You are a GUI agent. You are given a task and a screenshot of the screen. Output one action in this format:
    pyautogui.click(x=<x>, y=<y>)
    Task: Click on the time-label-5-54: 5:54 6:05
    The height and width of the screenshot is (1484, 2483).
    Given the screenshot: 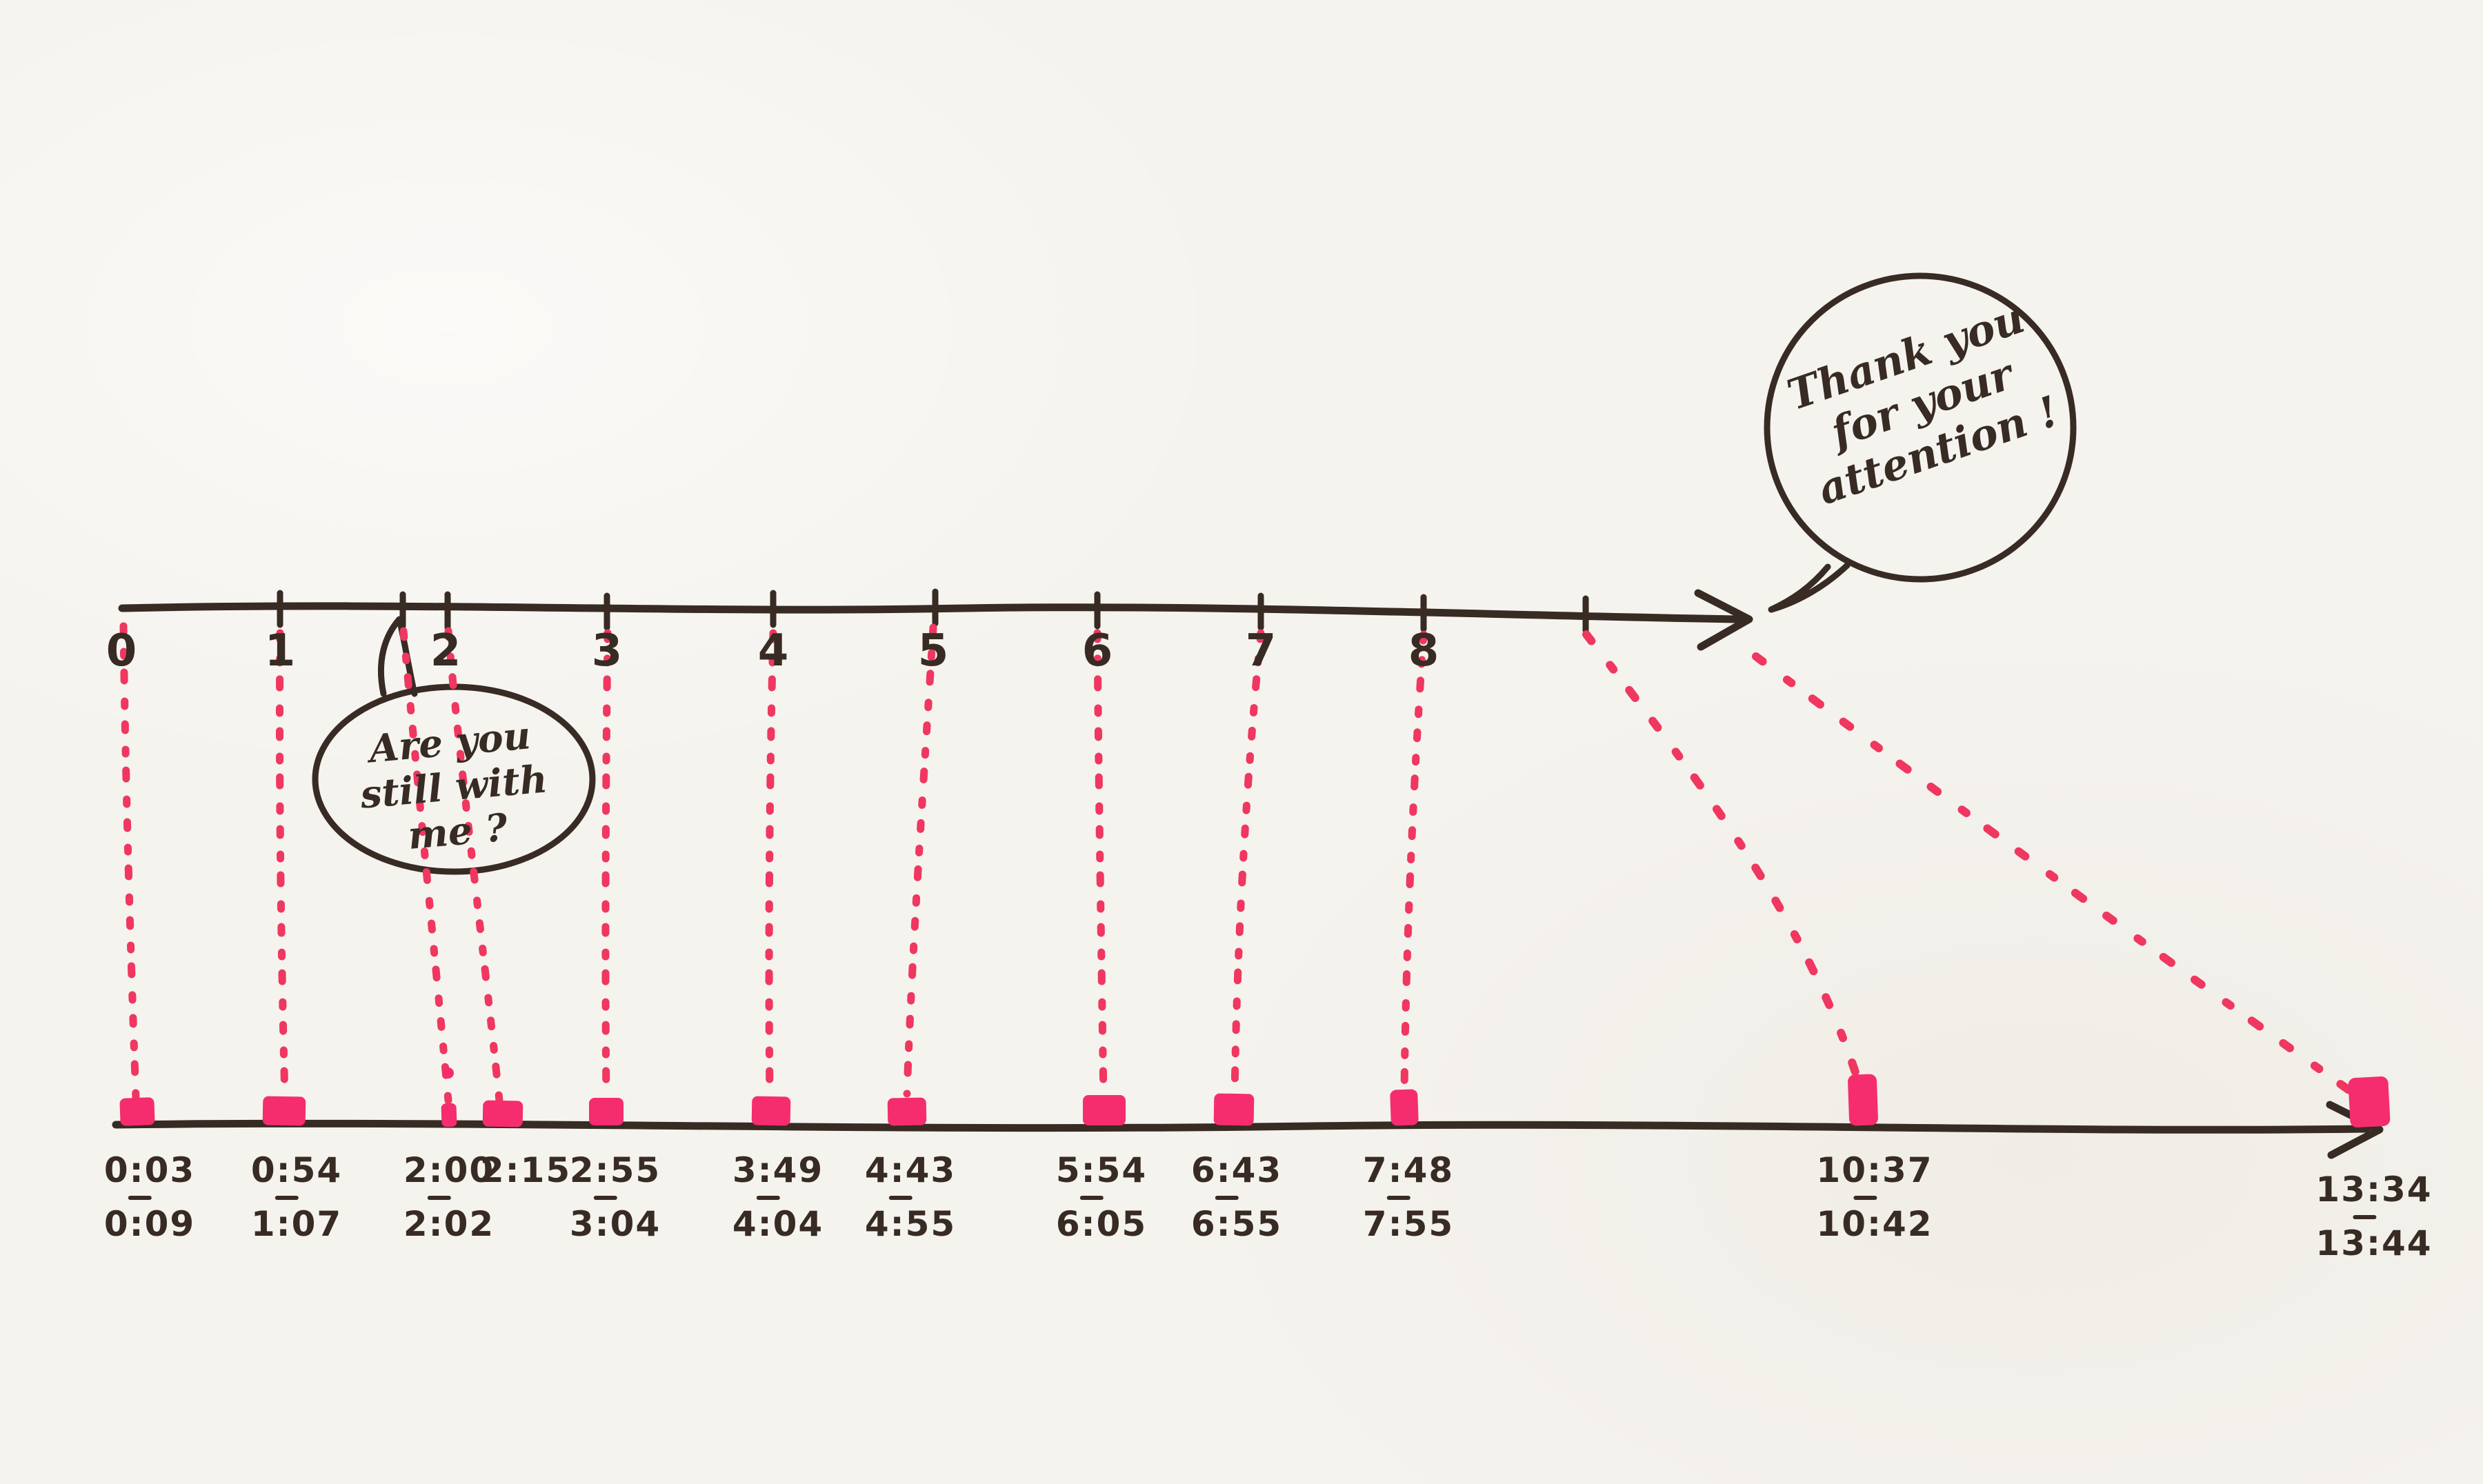 What is the action you would take?
    pyautogui.click(x=1101, y=1197)
    